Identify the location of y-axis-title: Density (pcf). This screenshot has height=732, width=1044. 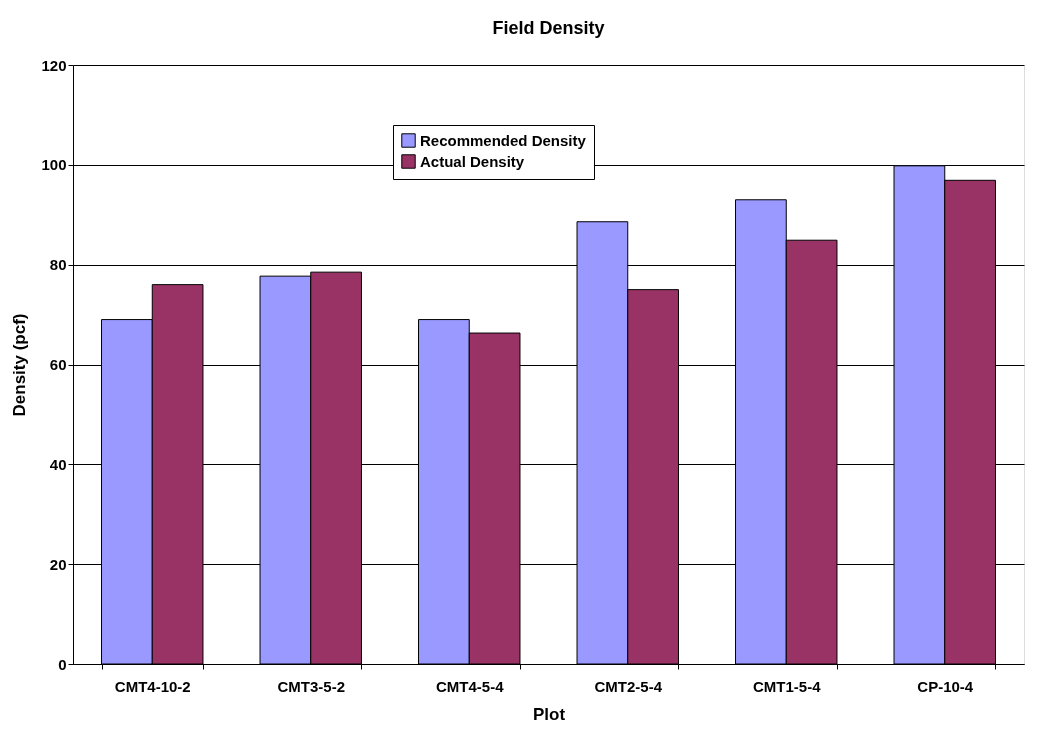
(20, 365).